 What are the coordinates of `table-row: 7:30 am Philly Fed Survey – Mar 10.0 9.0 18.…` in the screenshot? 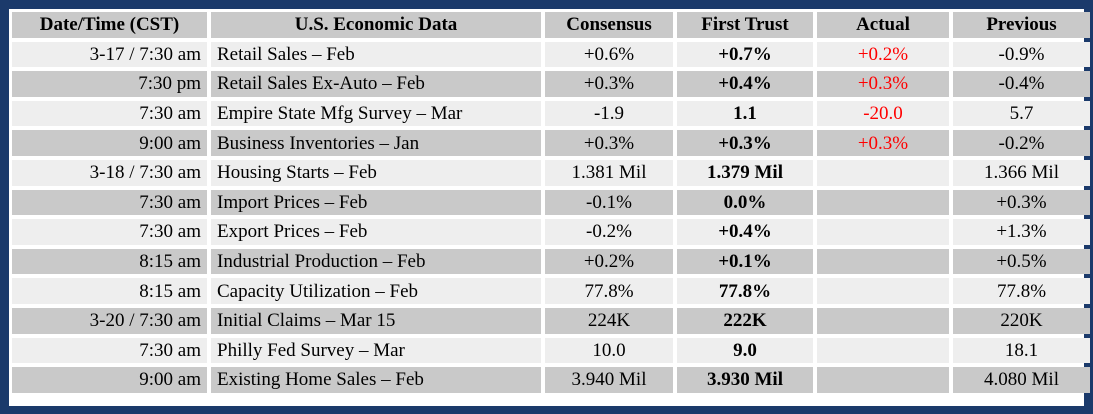 It's located at (551, 350).